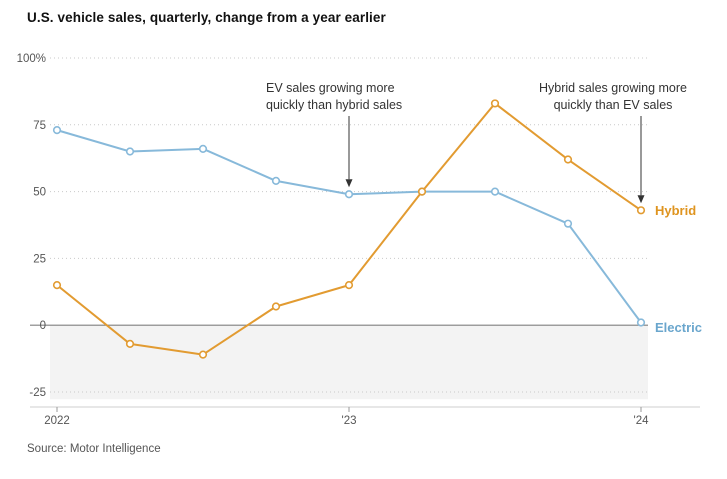 The width and height of the screenshot is (727, 479). I want to click on svg-text: 50, so click(39, 193).